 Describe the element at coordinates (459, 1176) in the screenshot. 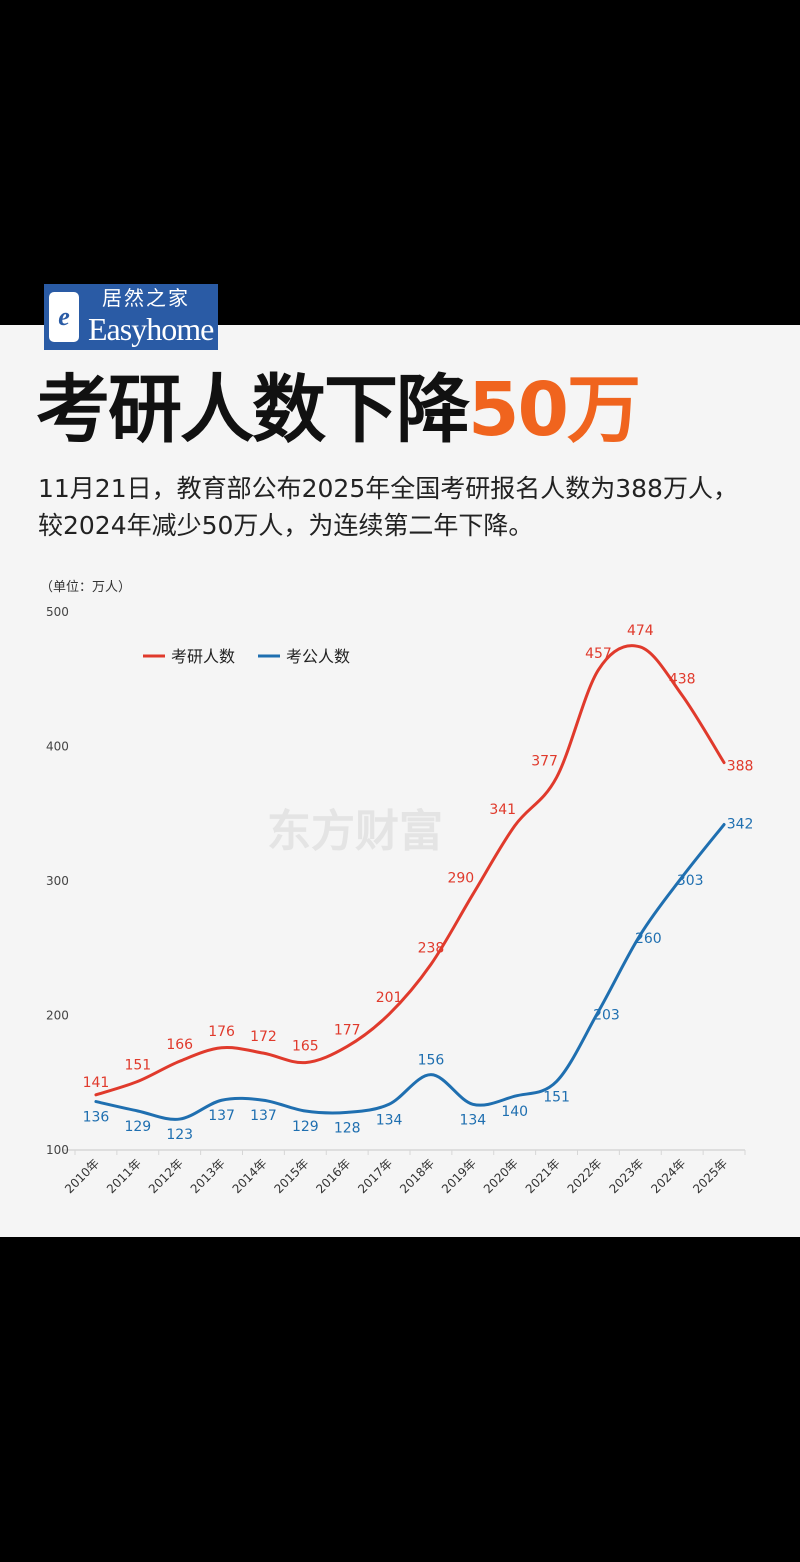

I see `x-tick-label: 2019年` at that location.